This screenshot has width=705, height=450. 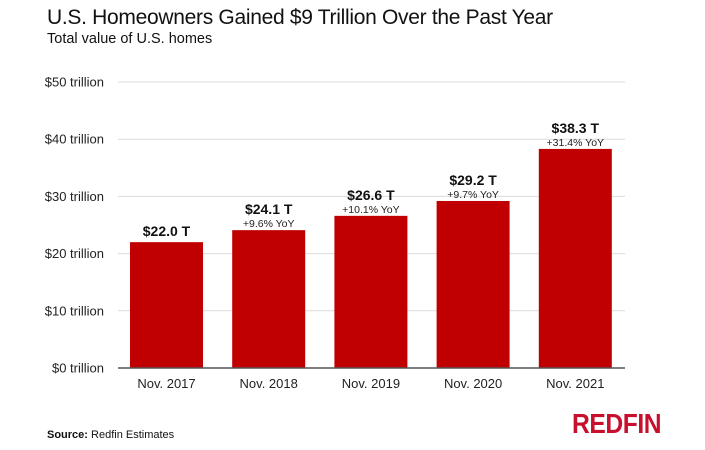 What do you see at coordinates (576, 128) in the screenshot?
I see `value-label: $38.3 T` at bounding box center [576, 128].